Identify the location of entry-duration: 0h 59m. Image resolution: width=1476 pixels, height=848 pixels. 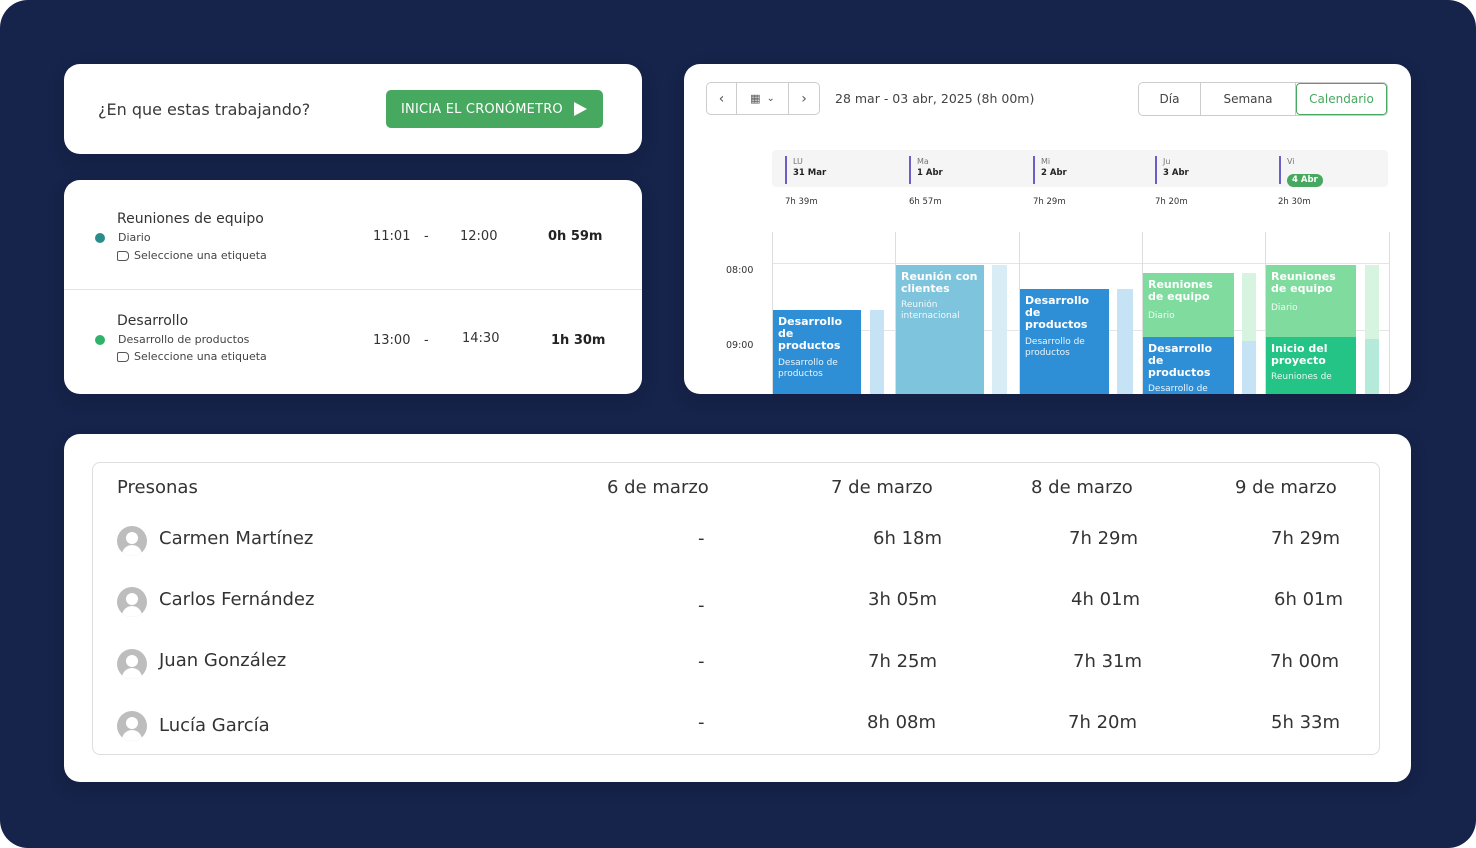
(575, 236).